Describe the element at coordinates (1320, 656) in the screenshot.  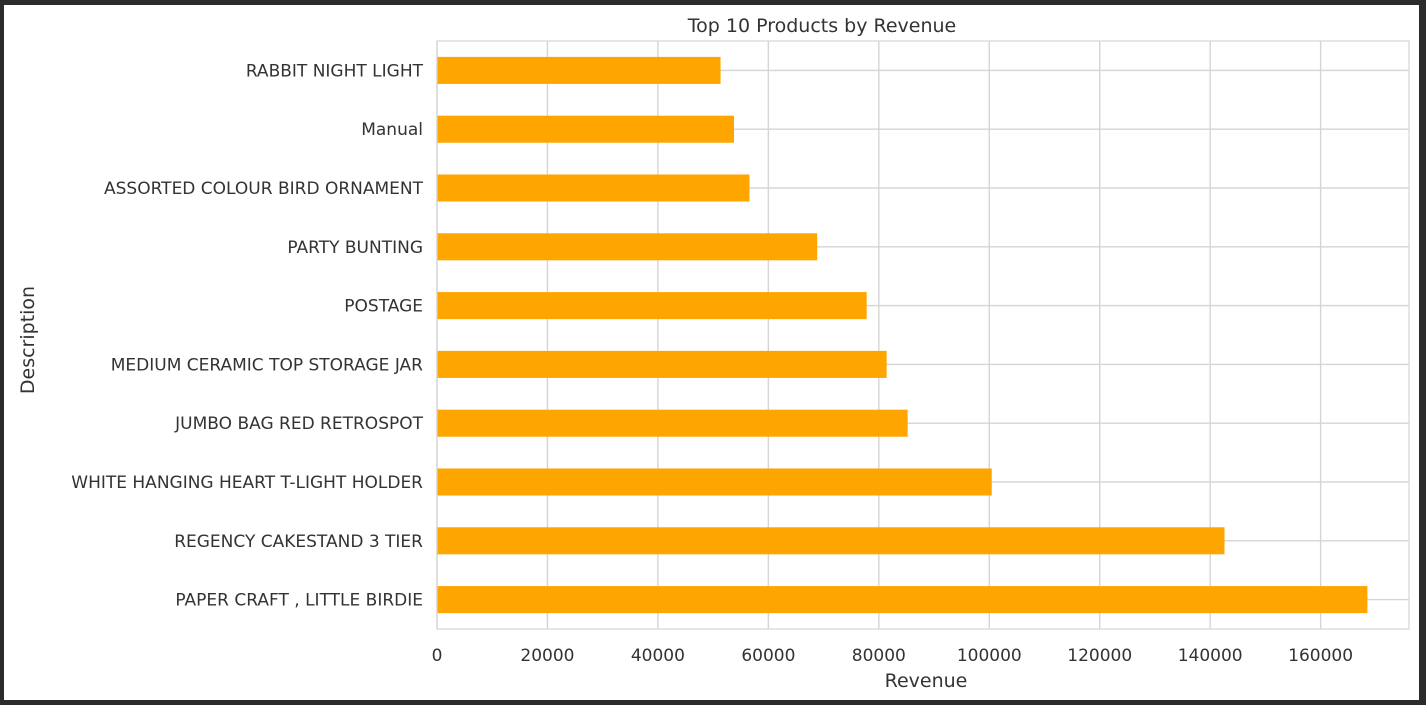
I see `x-tick-label: 160000` at that location.